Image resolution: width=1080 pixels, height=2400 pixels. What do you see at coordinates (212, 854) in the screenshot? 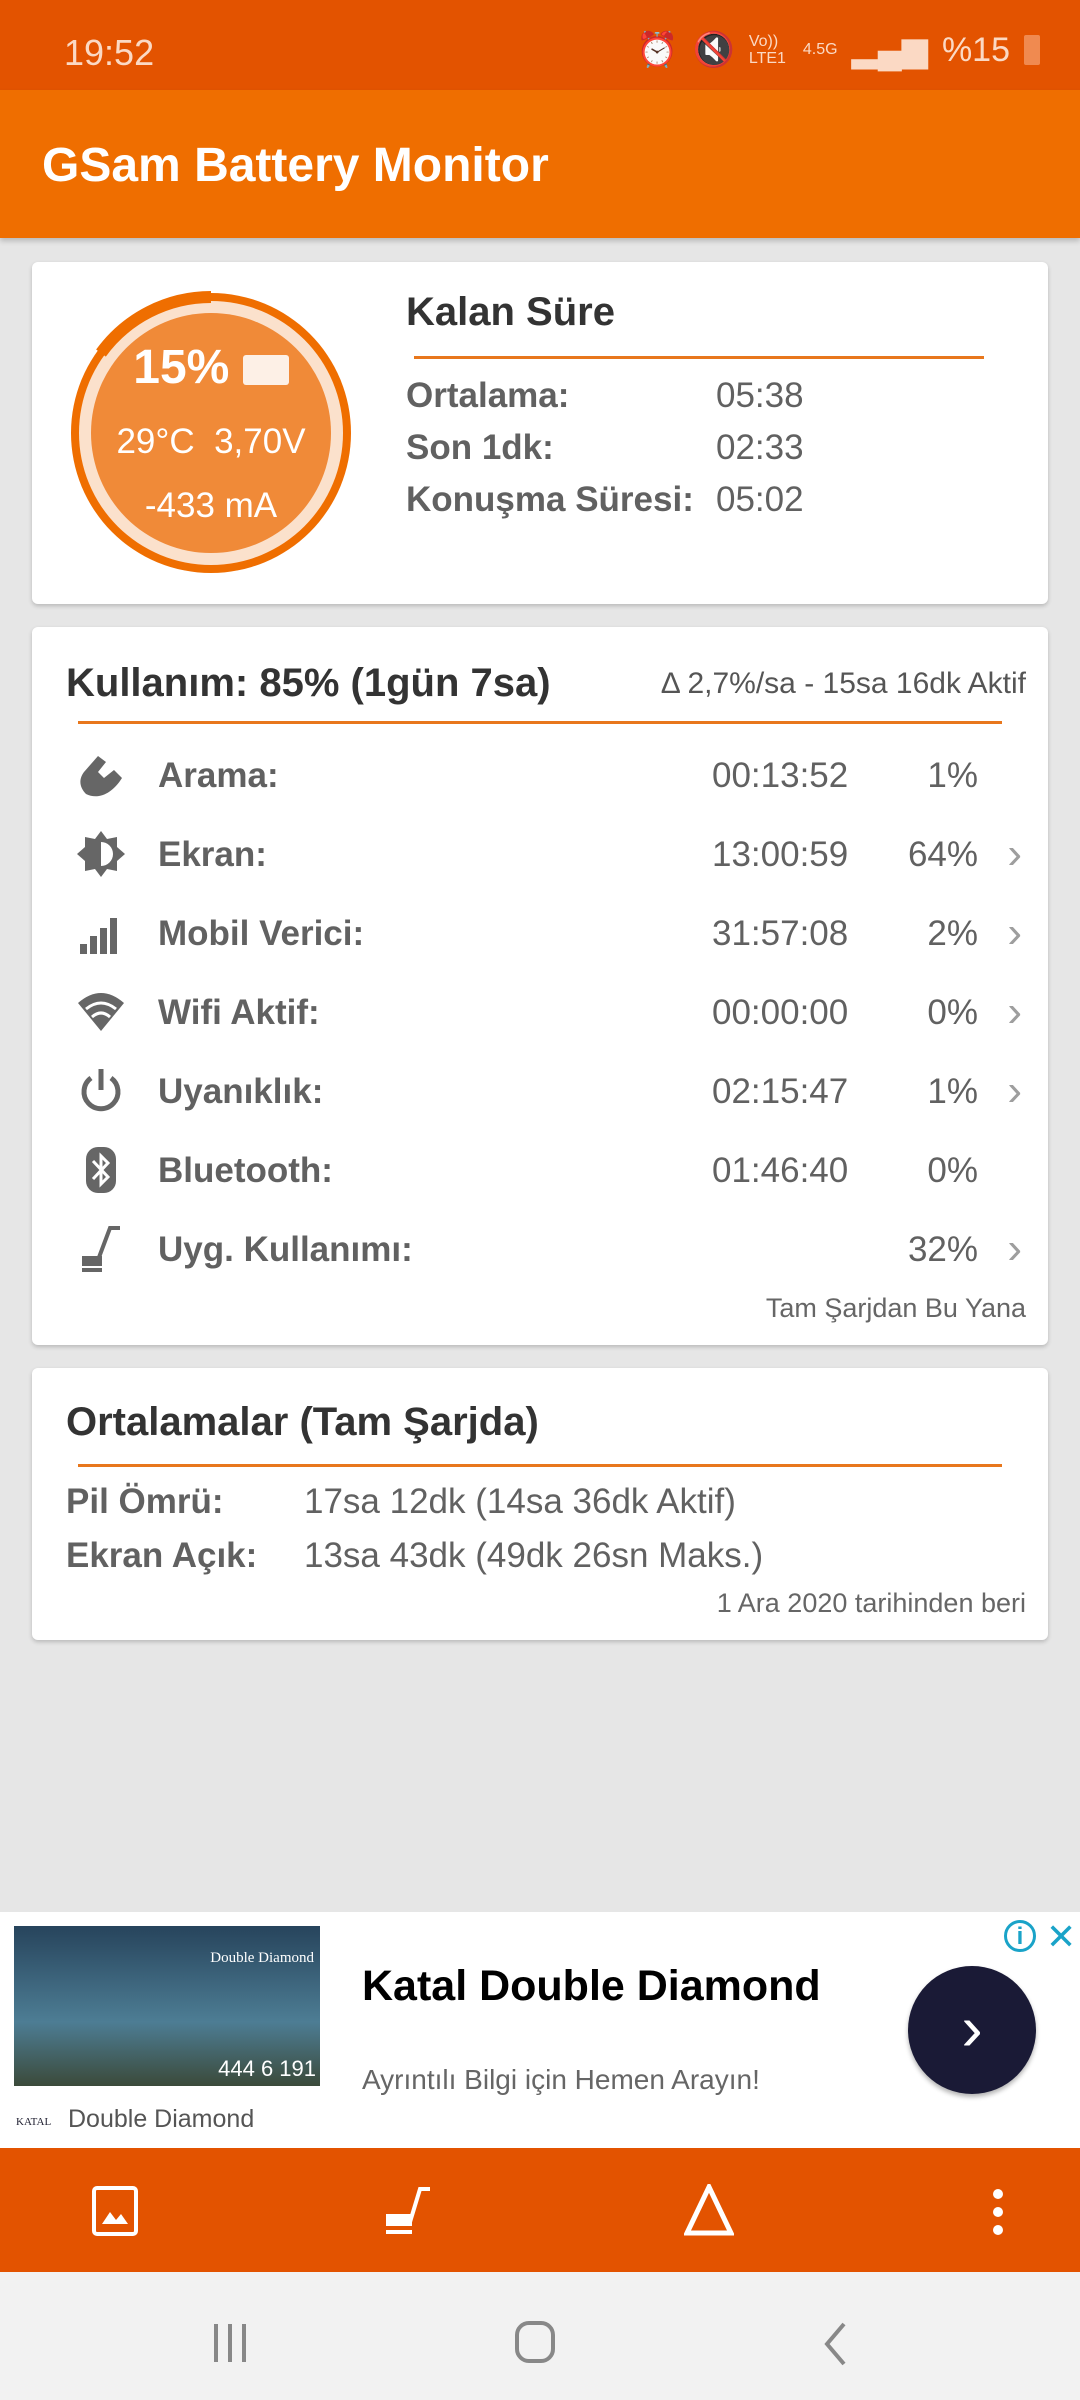
I see `usage-label: Ekran:` at bounding box center [212, 854].